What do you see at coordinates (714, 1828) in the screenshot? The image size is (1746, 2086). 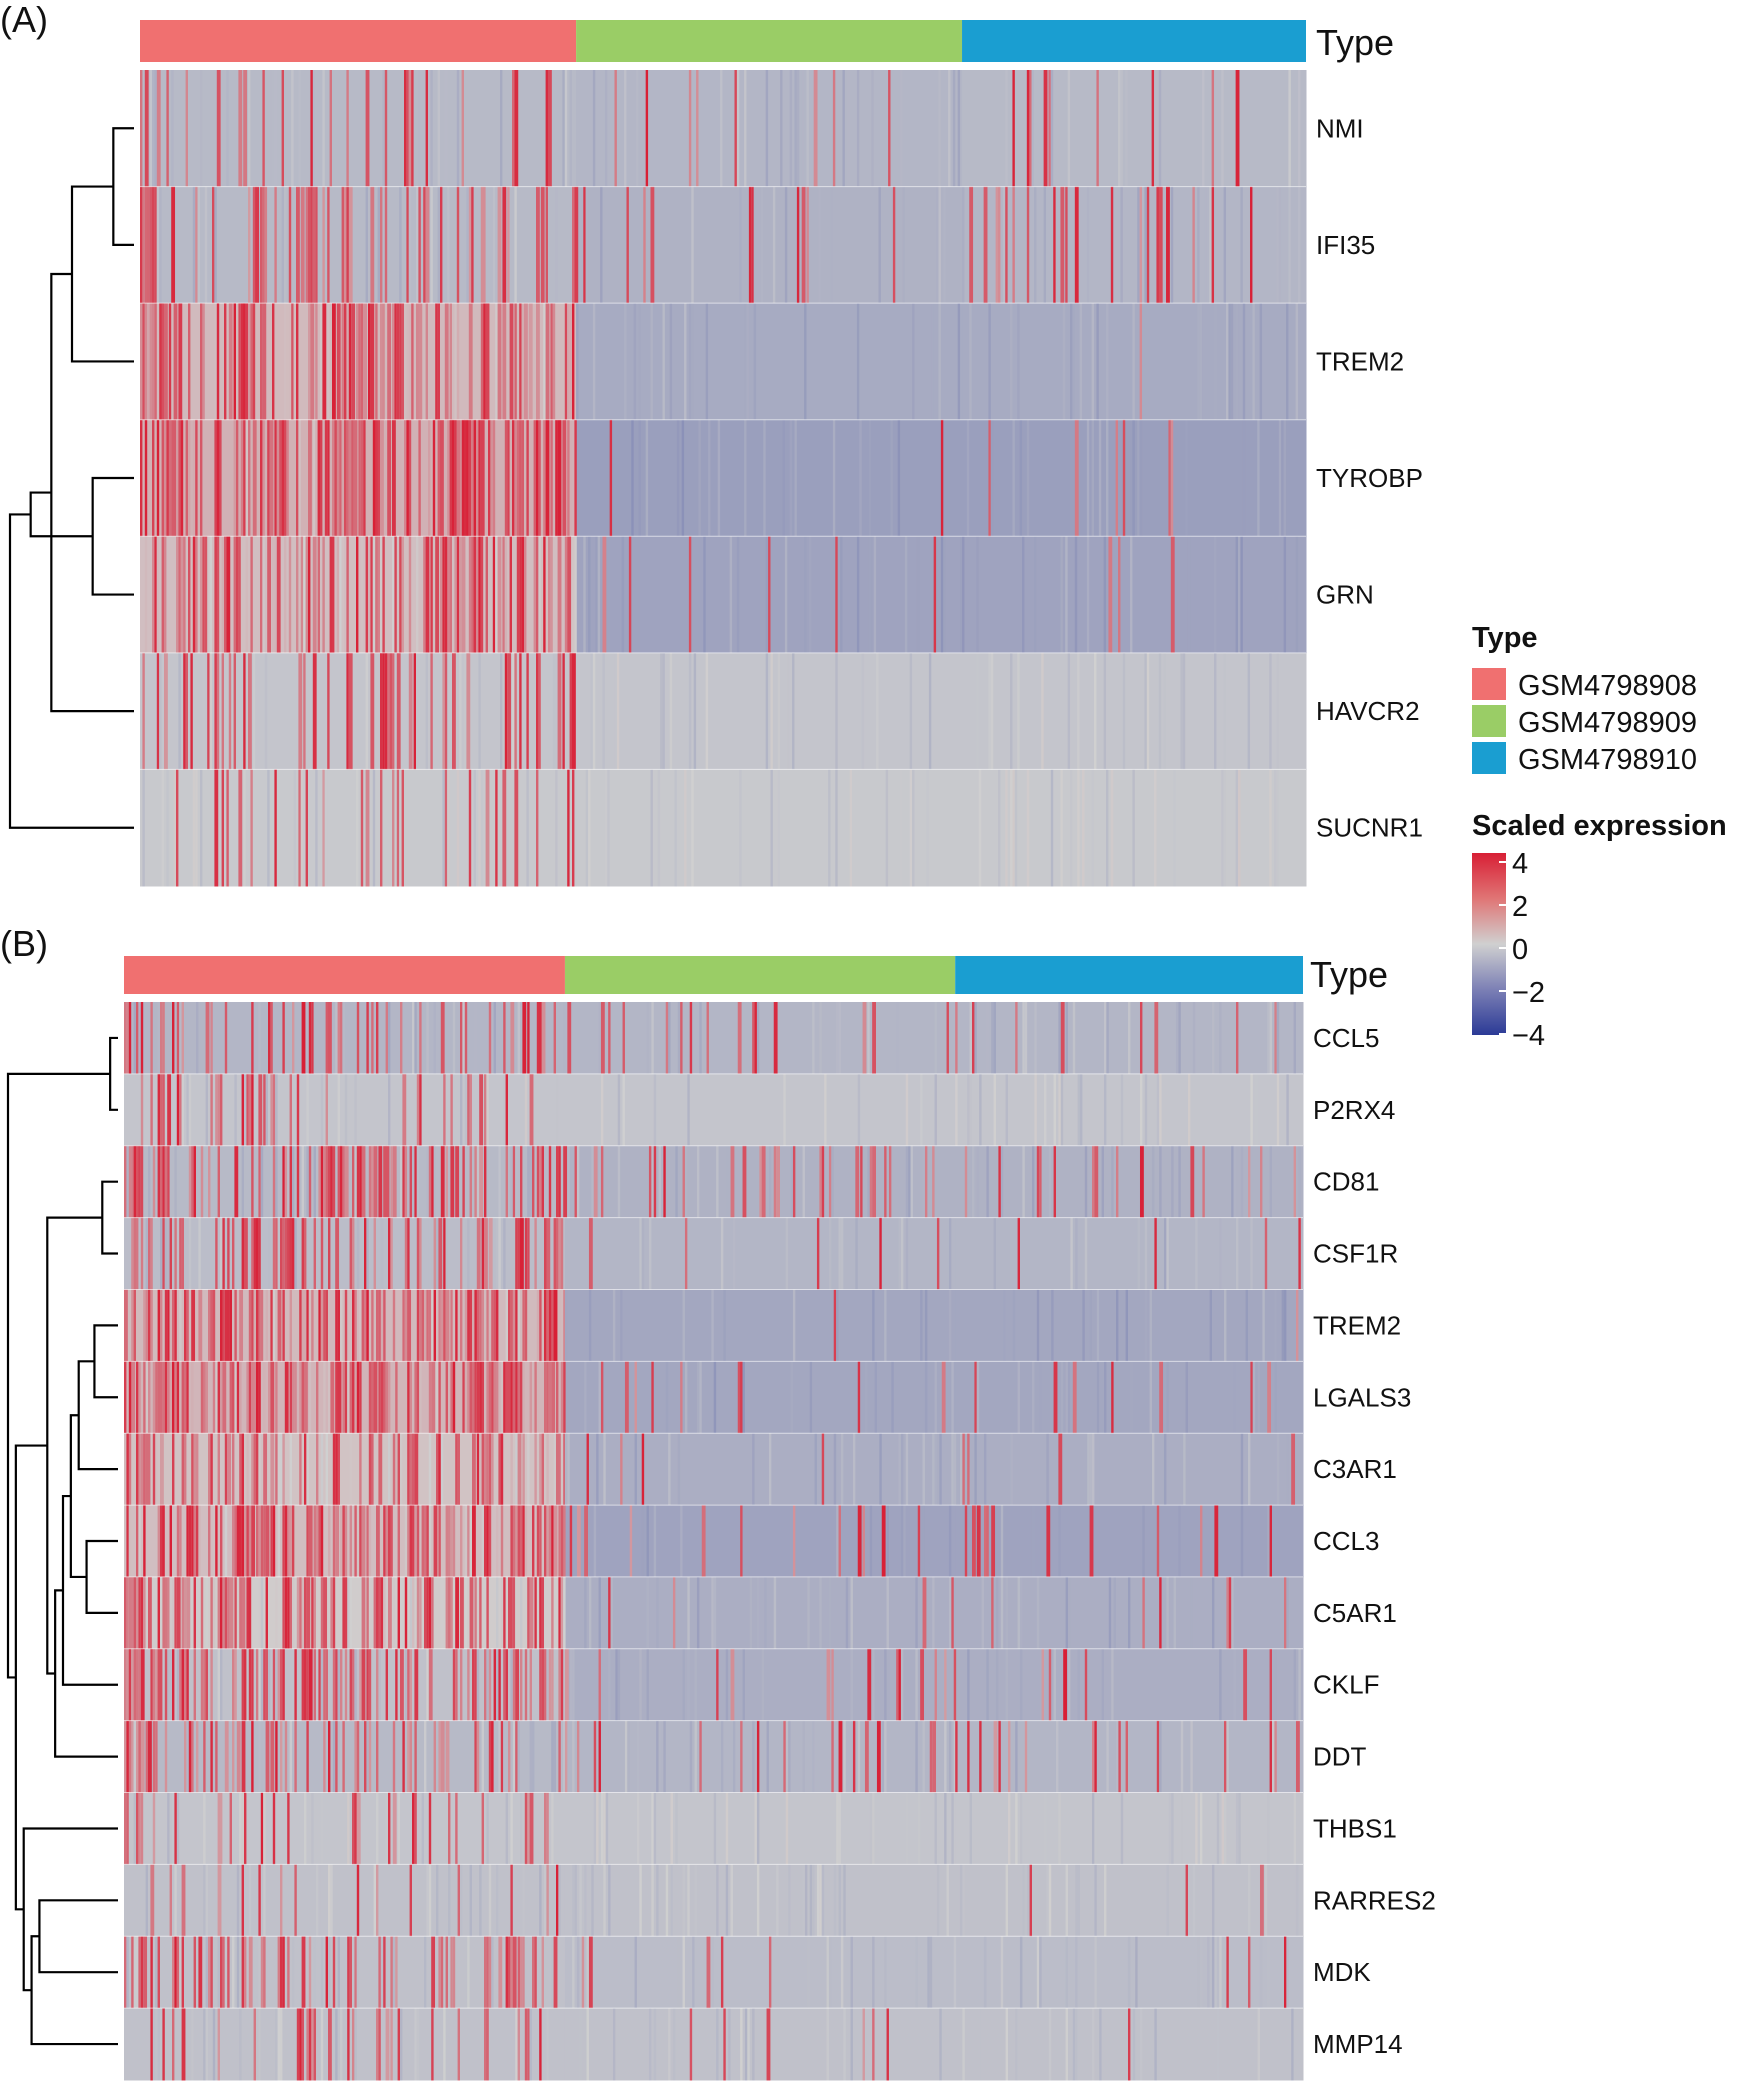 I see `heatmap-row` at bounding box center [714, 1828].